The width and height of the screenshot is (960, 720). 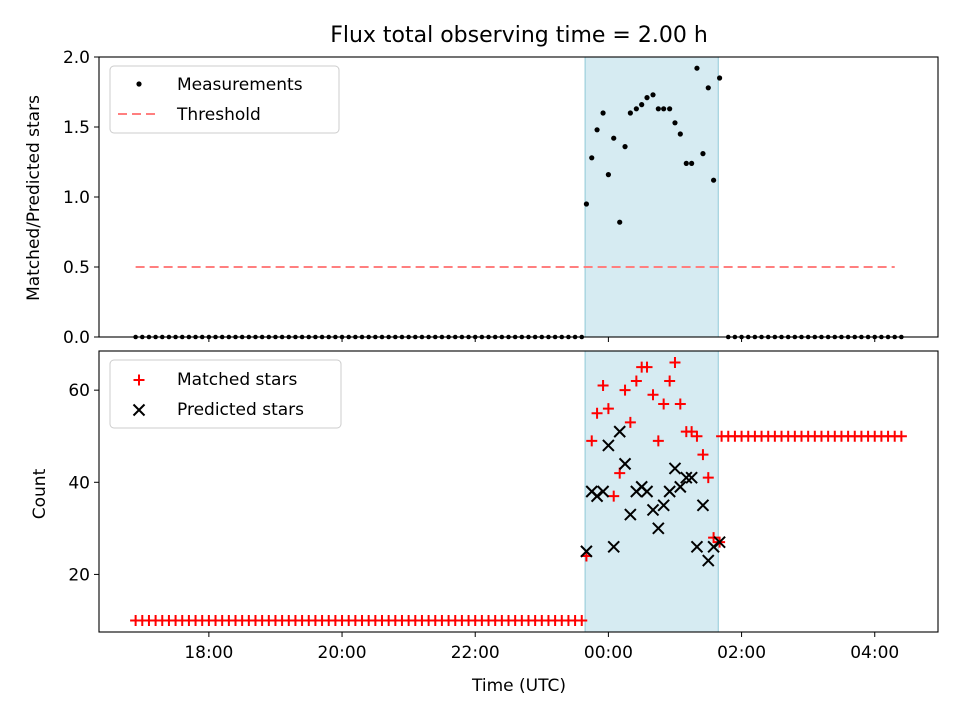 I want to click on bottom-x-tick-label: 20:00, so click(x=342, y=653).